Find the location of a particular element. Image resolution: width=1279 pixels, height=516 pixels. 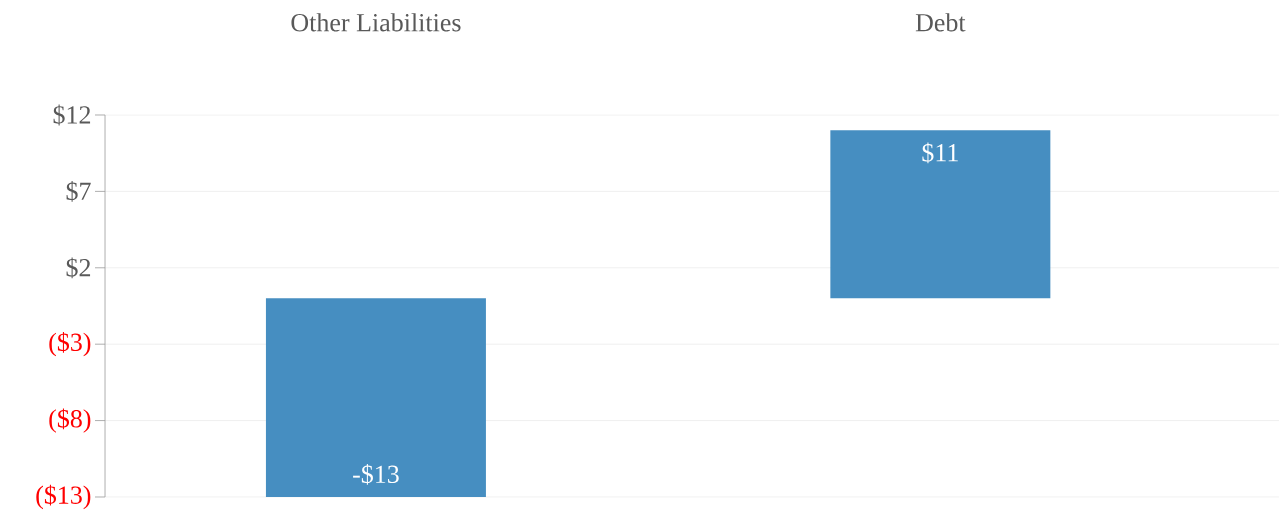

x-tick-label: Debt is located at coordinates (940, 22).